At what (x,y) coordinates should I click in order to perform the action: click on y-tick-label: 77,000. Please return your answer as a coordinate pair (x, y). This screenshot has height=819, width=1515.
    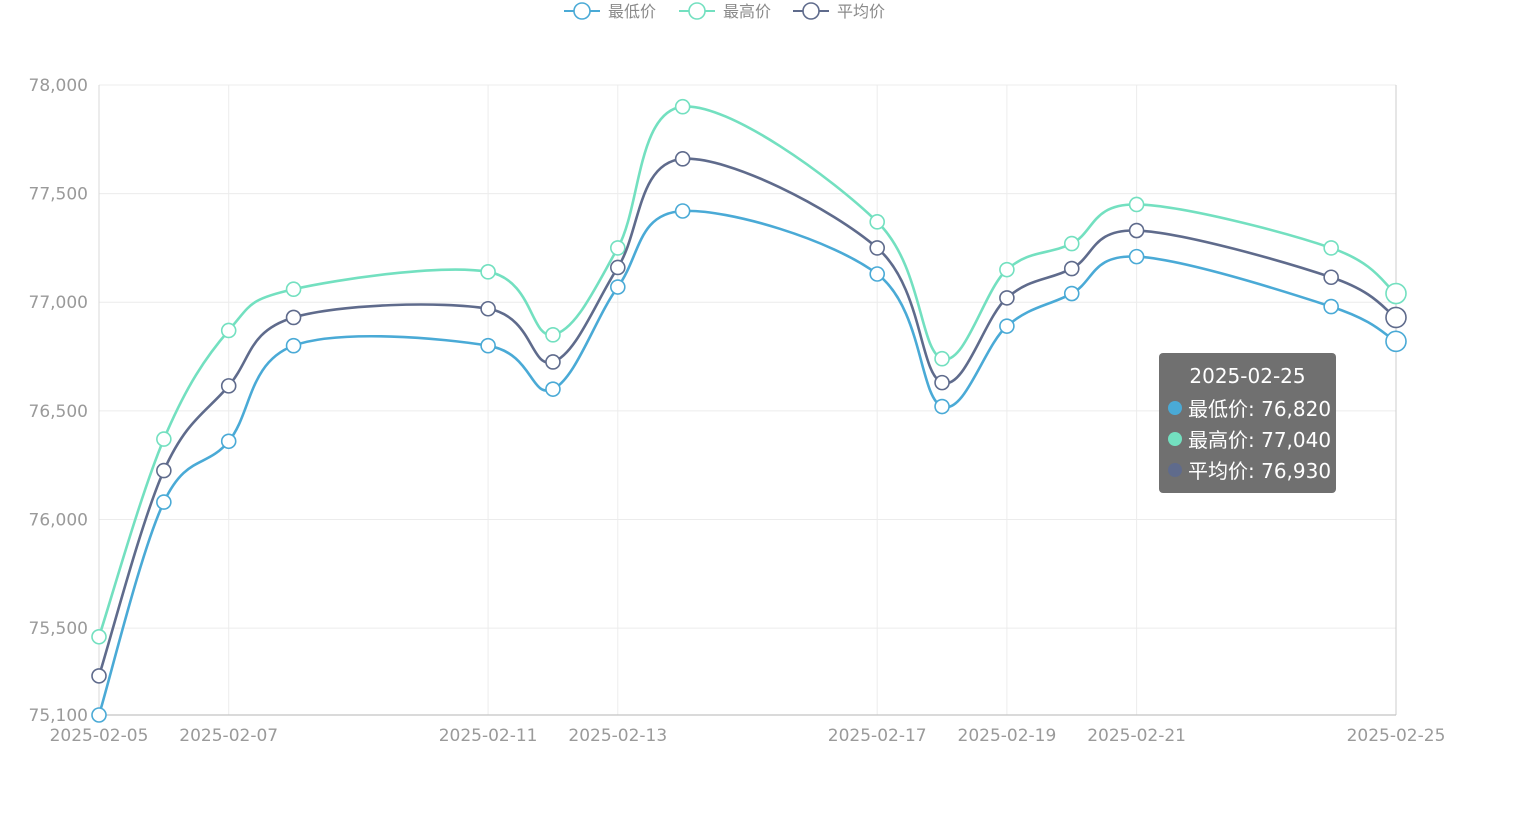
    Looking at the image, I should click on (58, 303).